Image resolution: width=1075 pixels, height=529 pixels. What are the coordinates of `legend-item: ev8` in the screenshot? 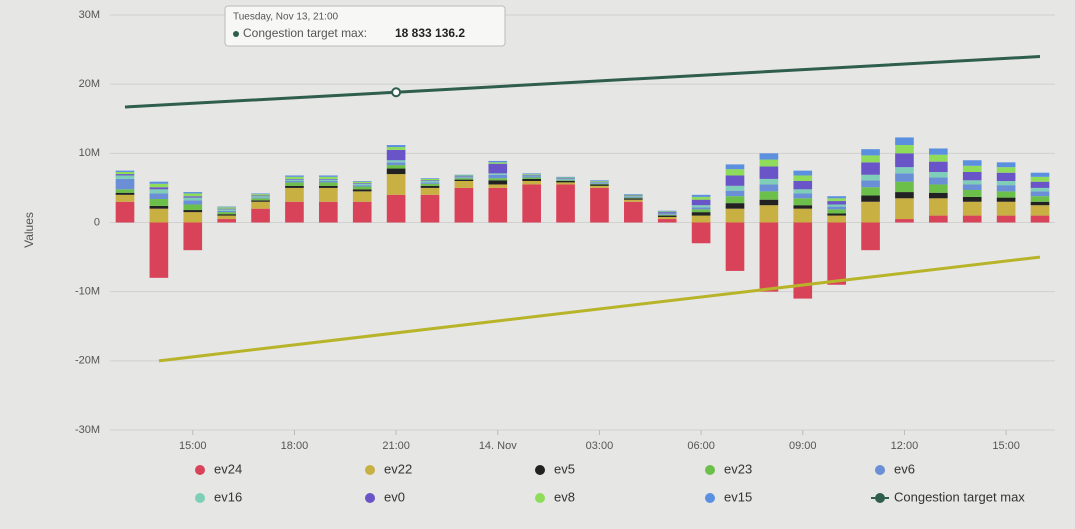 It's located at (555, 496).